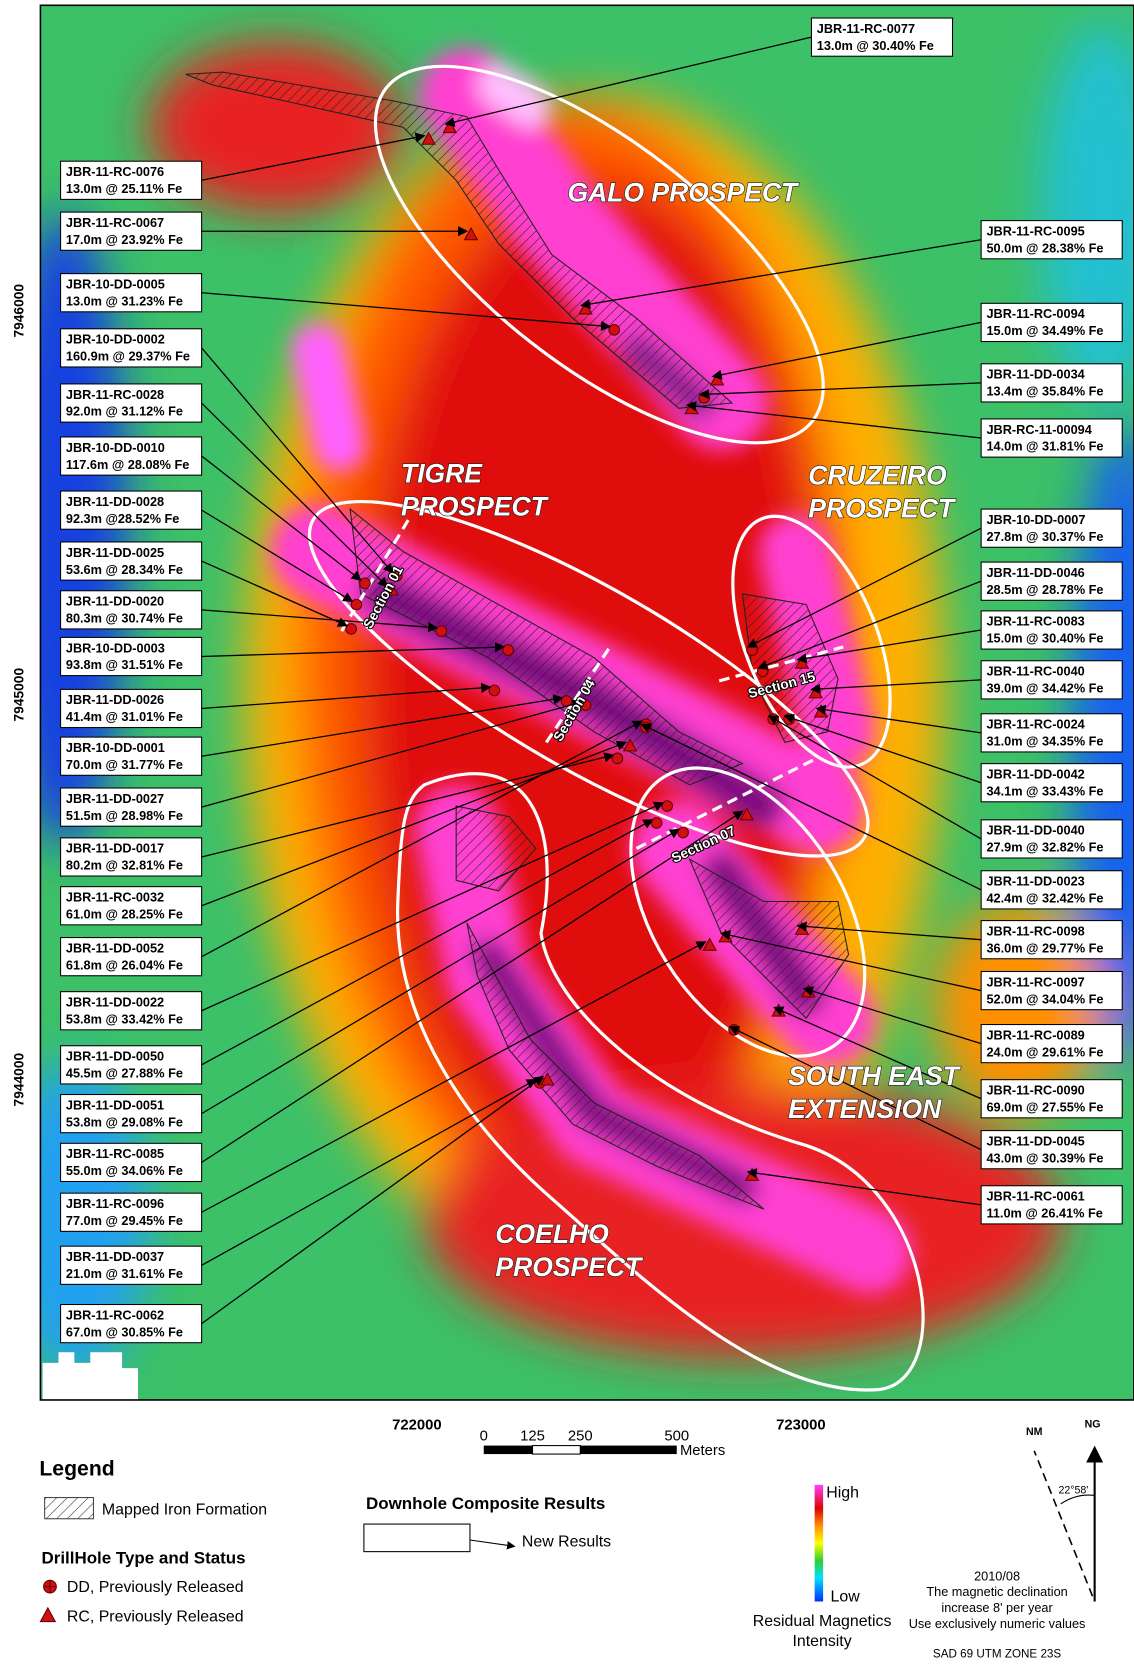 This screenshot has width=1134, height=1668. Describe the element at coordinates (124, 664) in the screenshot. I see `hole-result: 93.8m @ 31.51% Fe` at that location.